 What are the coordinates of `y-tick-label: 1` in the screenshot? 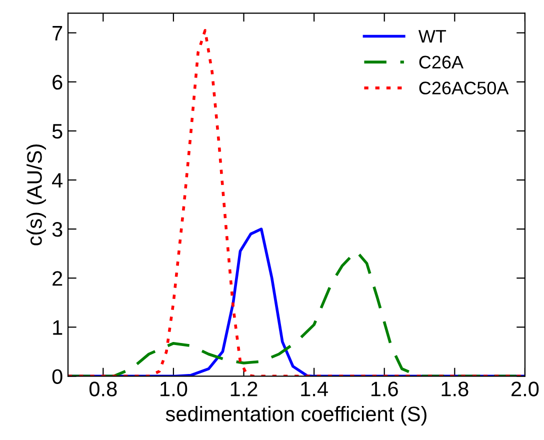 It's located at (57, 327).